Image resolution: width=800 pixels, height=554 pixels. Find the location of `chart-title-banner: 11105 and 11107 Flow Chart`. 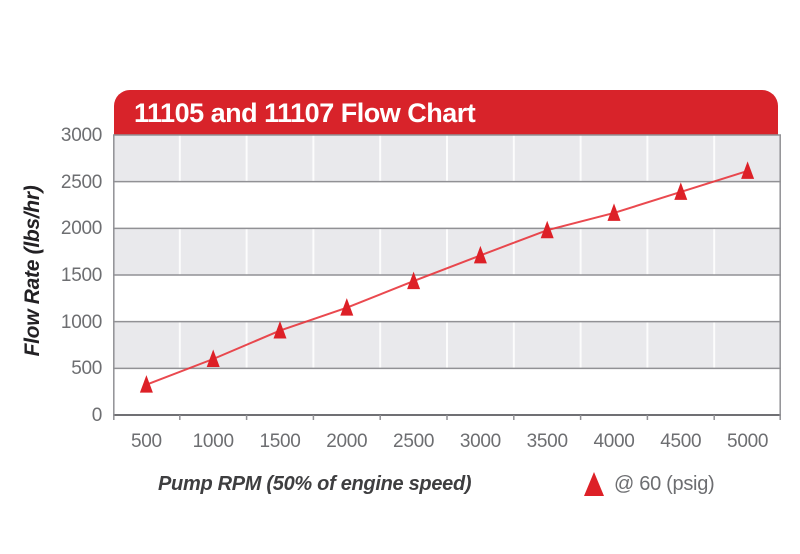

chart-title-banner: 11105 and 11107 Flow Chart is located at coordinates (446, 112).